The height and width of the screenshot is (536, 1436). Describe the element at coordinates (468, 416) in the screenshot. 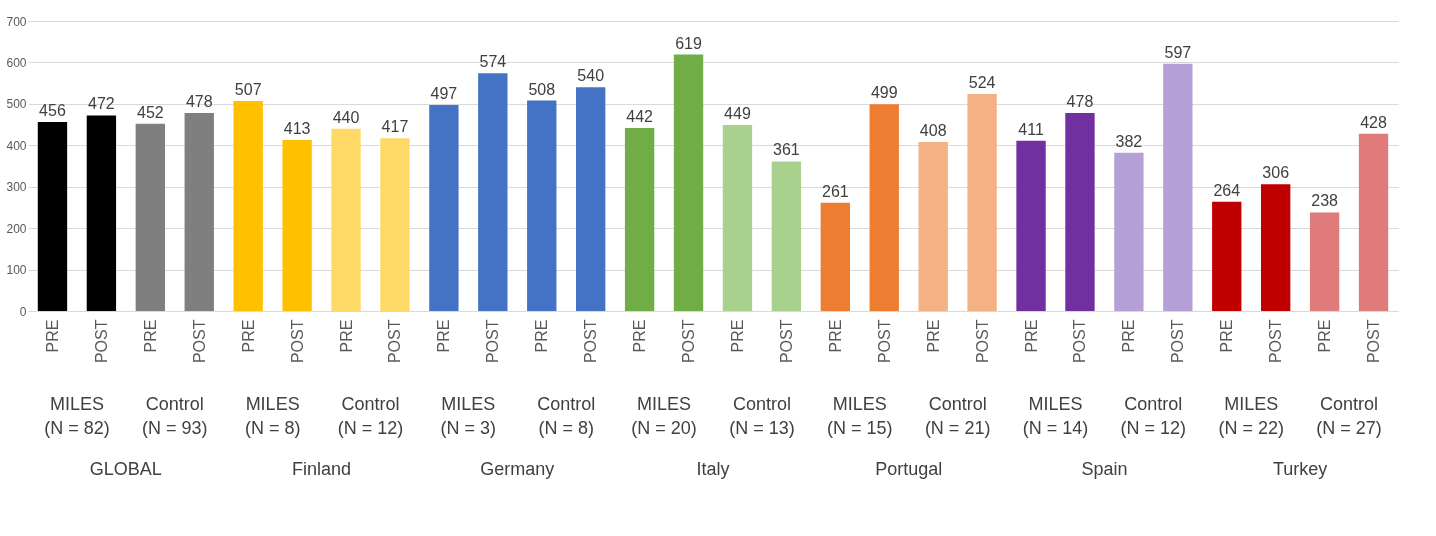

I see `text: MILES (N = 3)` at that location.